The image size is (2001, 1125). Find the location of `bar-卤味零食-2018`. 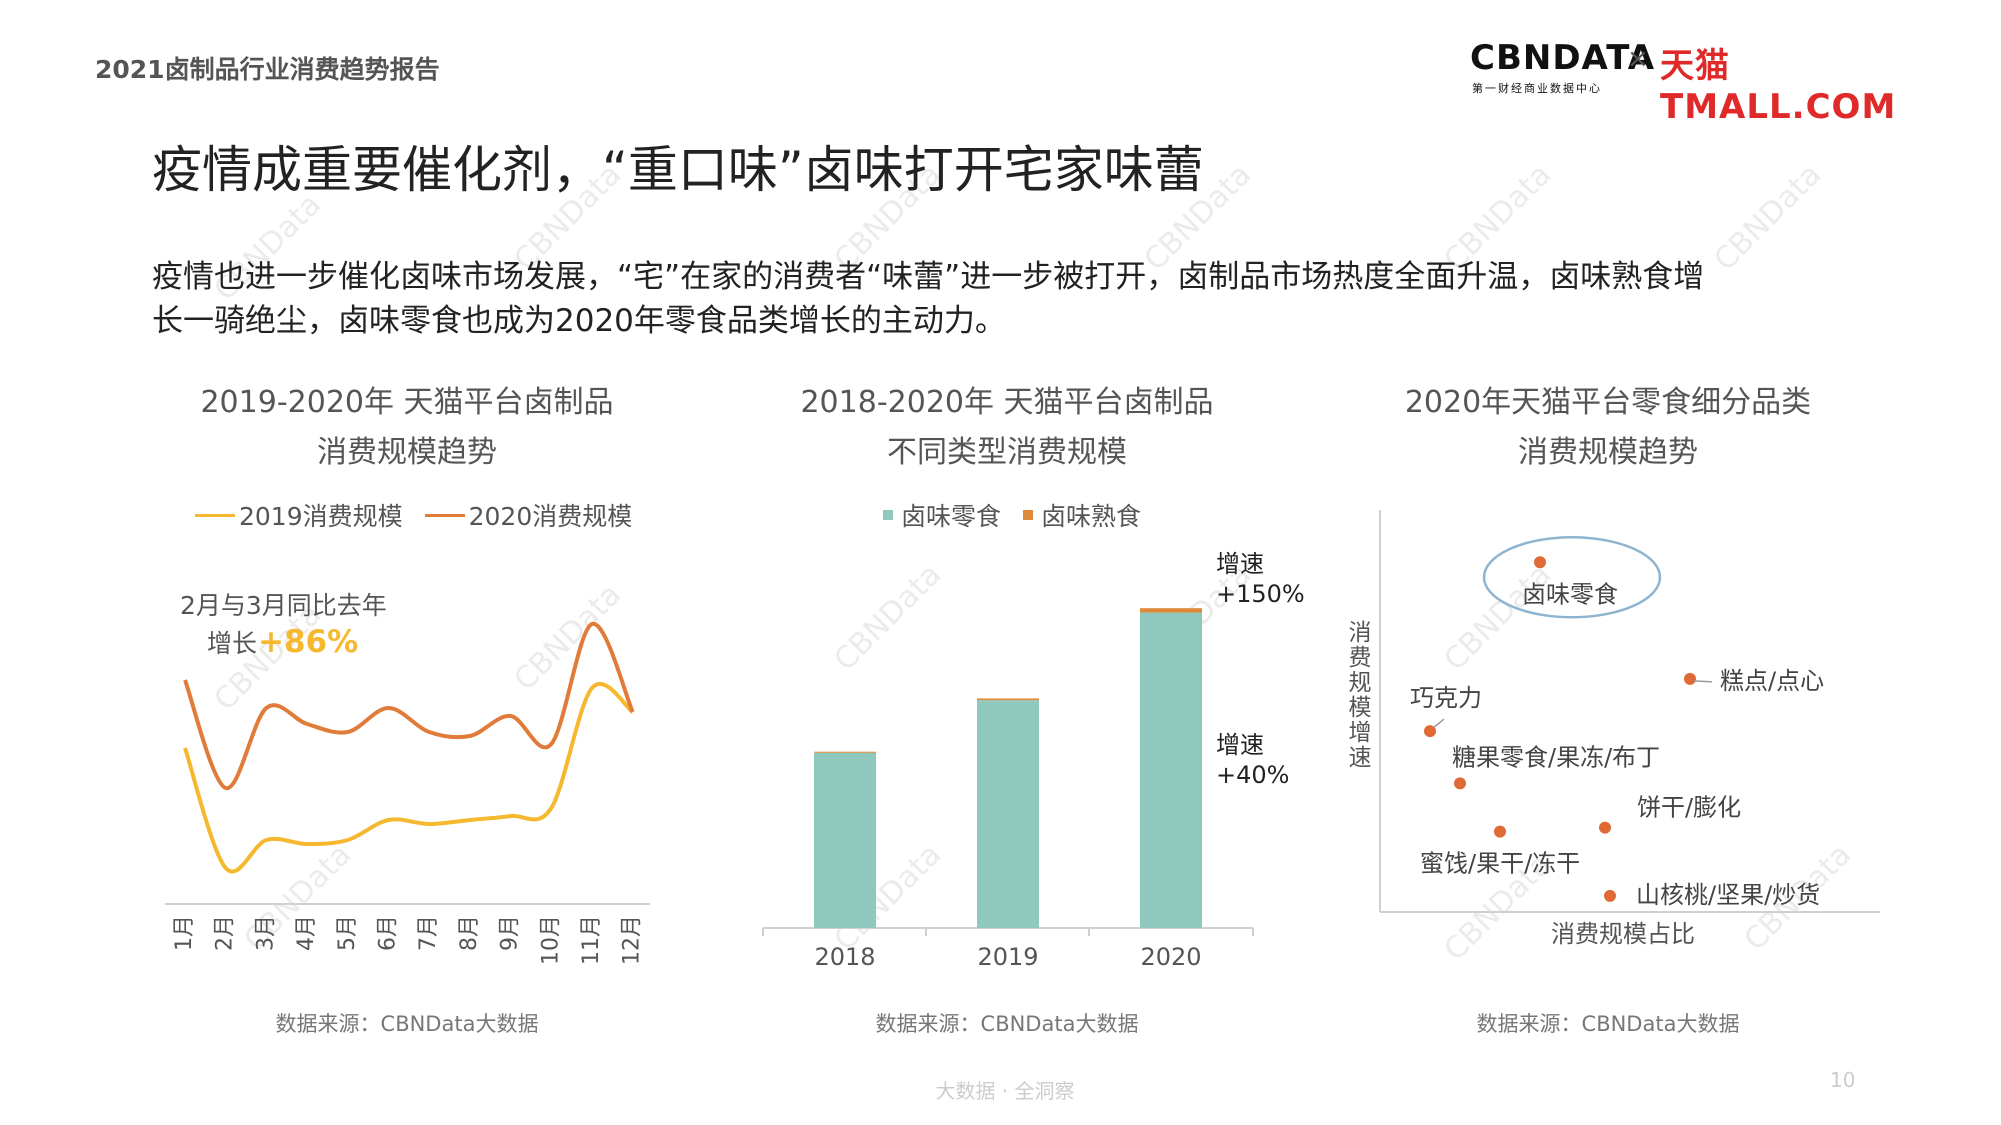

bar-卤味零食-2018 is located at coordinates (845, 840).